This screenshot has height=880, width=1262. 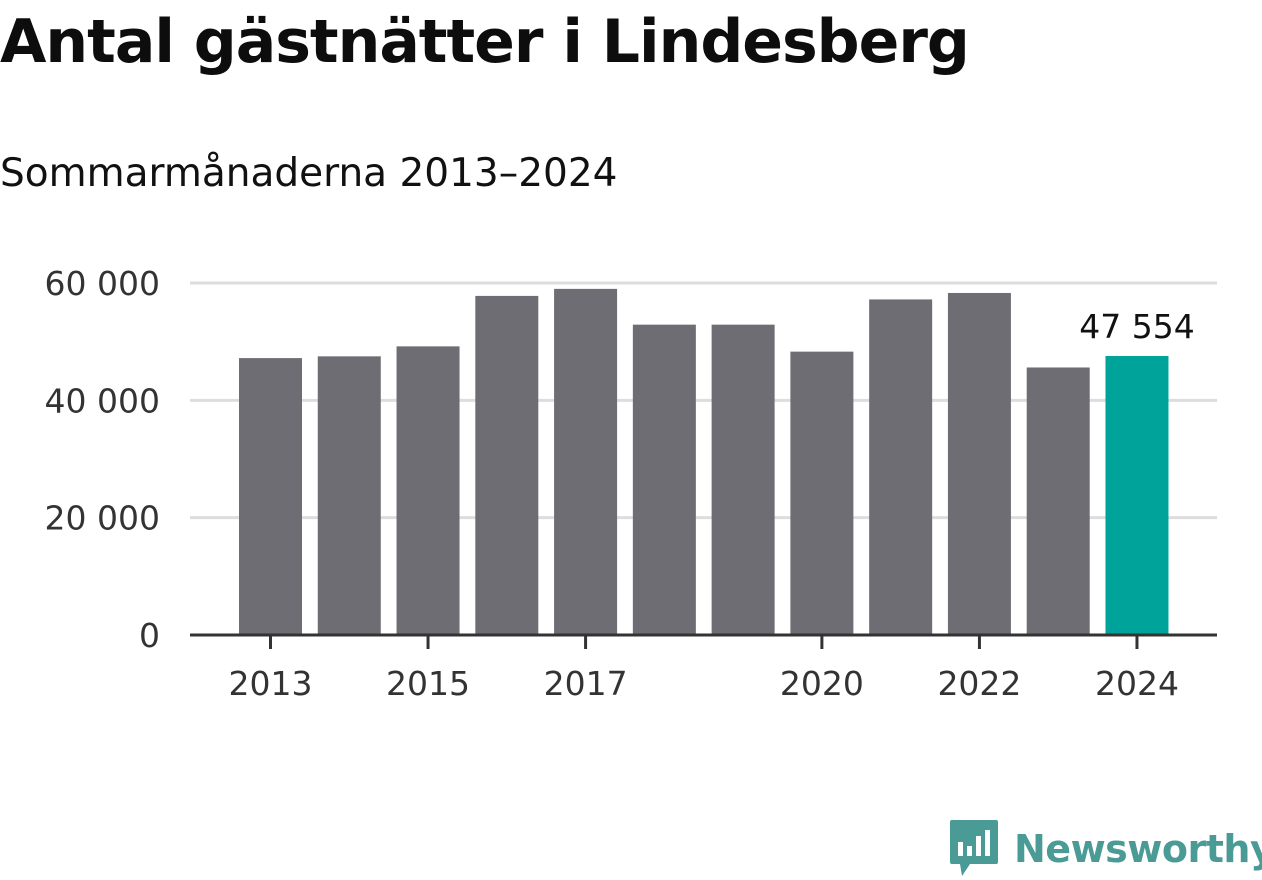 What do you see at coordinates (349, 495) in the screenshot?
I see `bar-2014` at bounding box center [349, 495].